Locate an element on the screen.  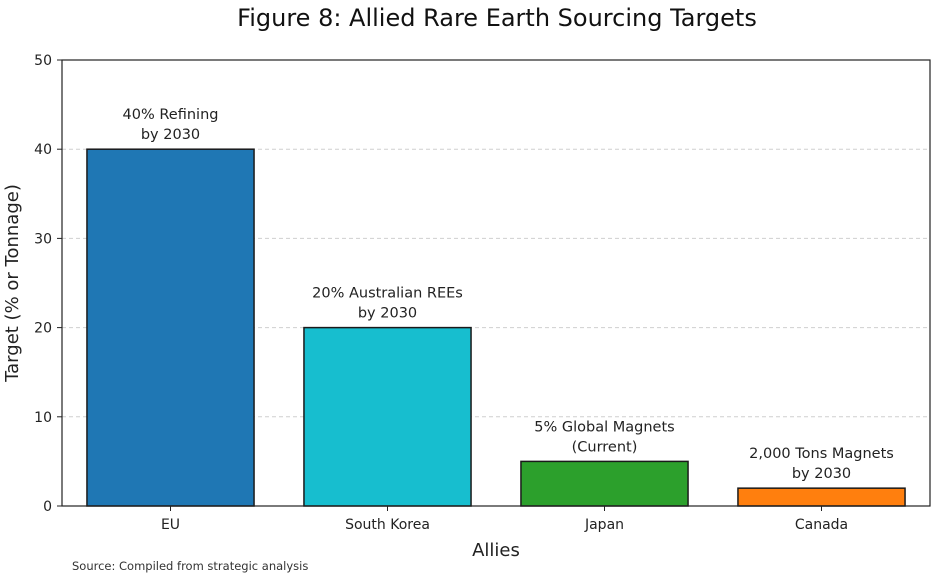
data-label: 2,000 Tons Magnets is located at coordinates (821, 454).